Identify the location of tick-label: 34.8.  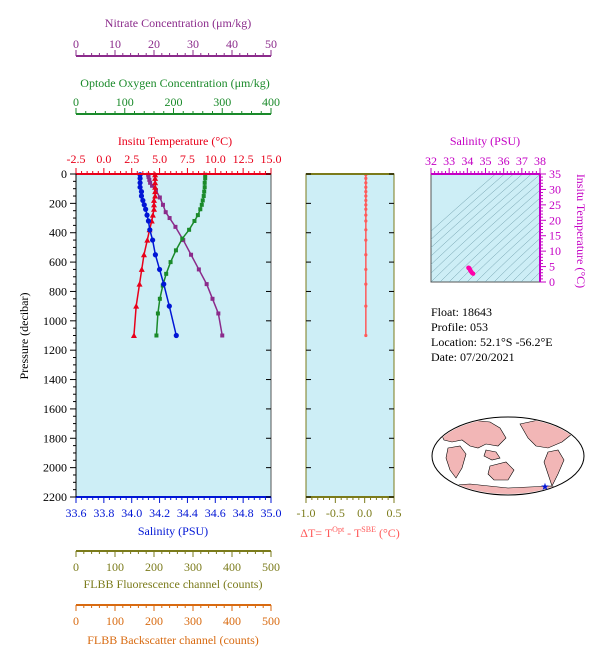
(243, 513).